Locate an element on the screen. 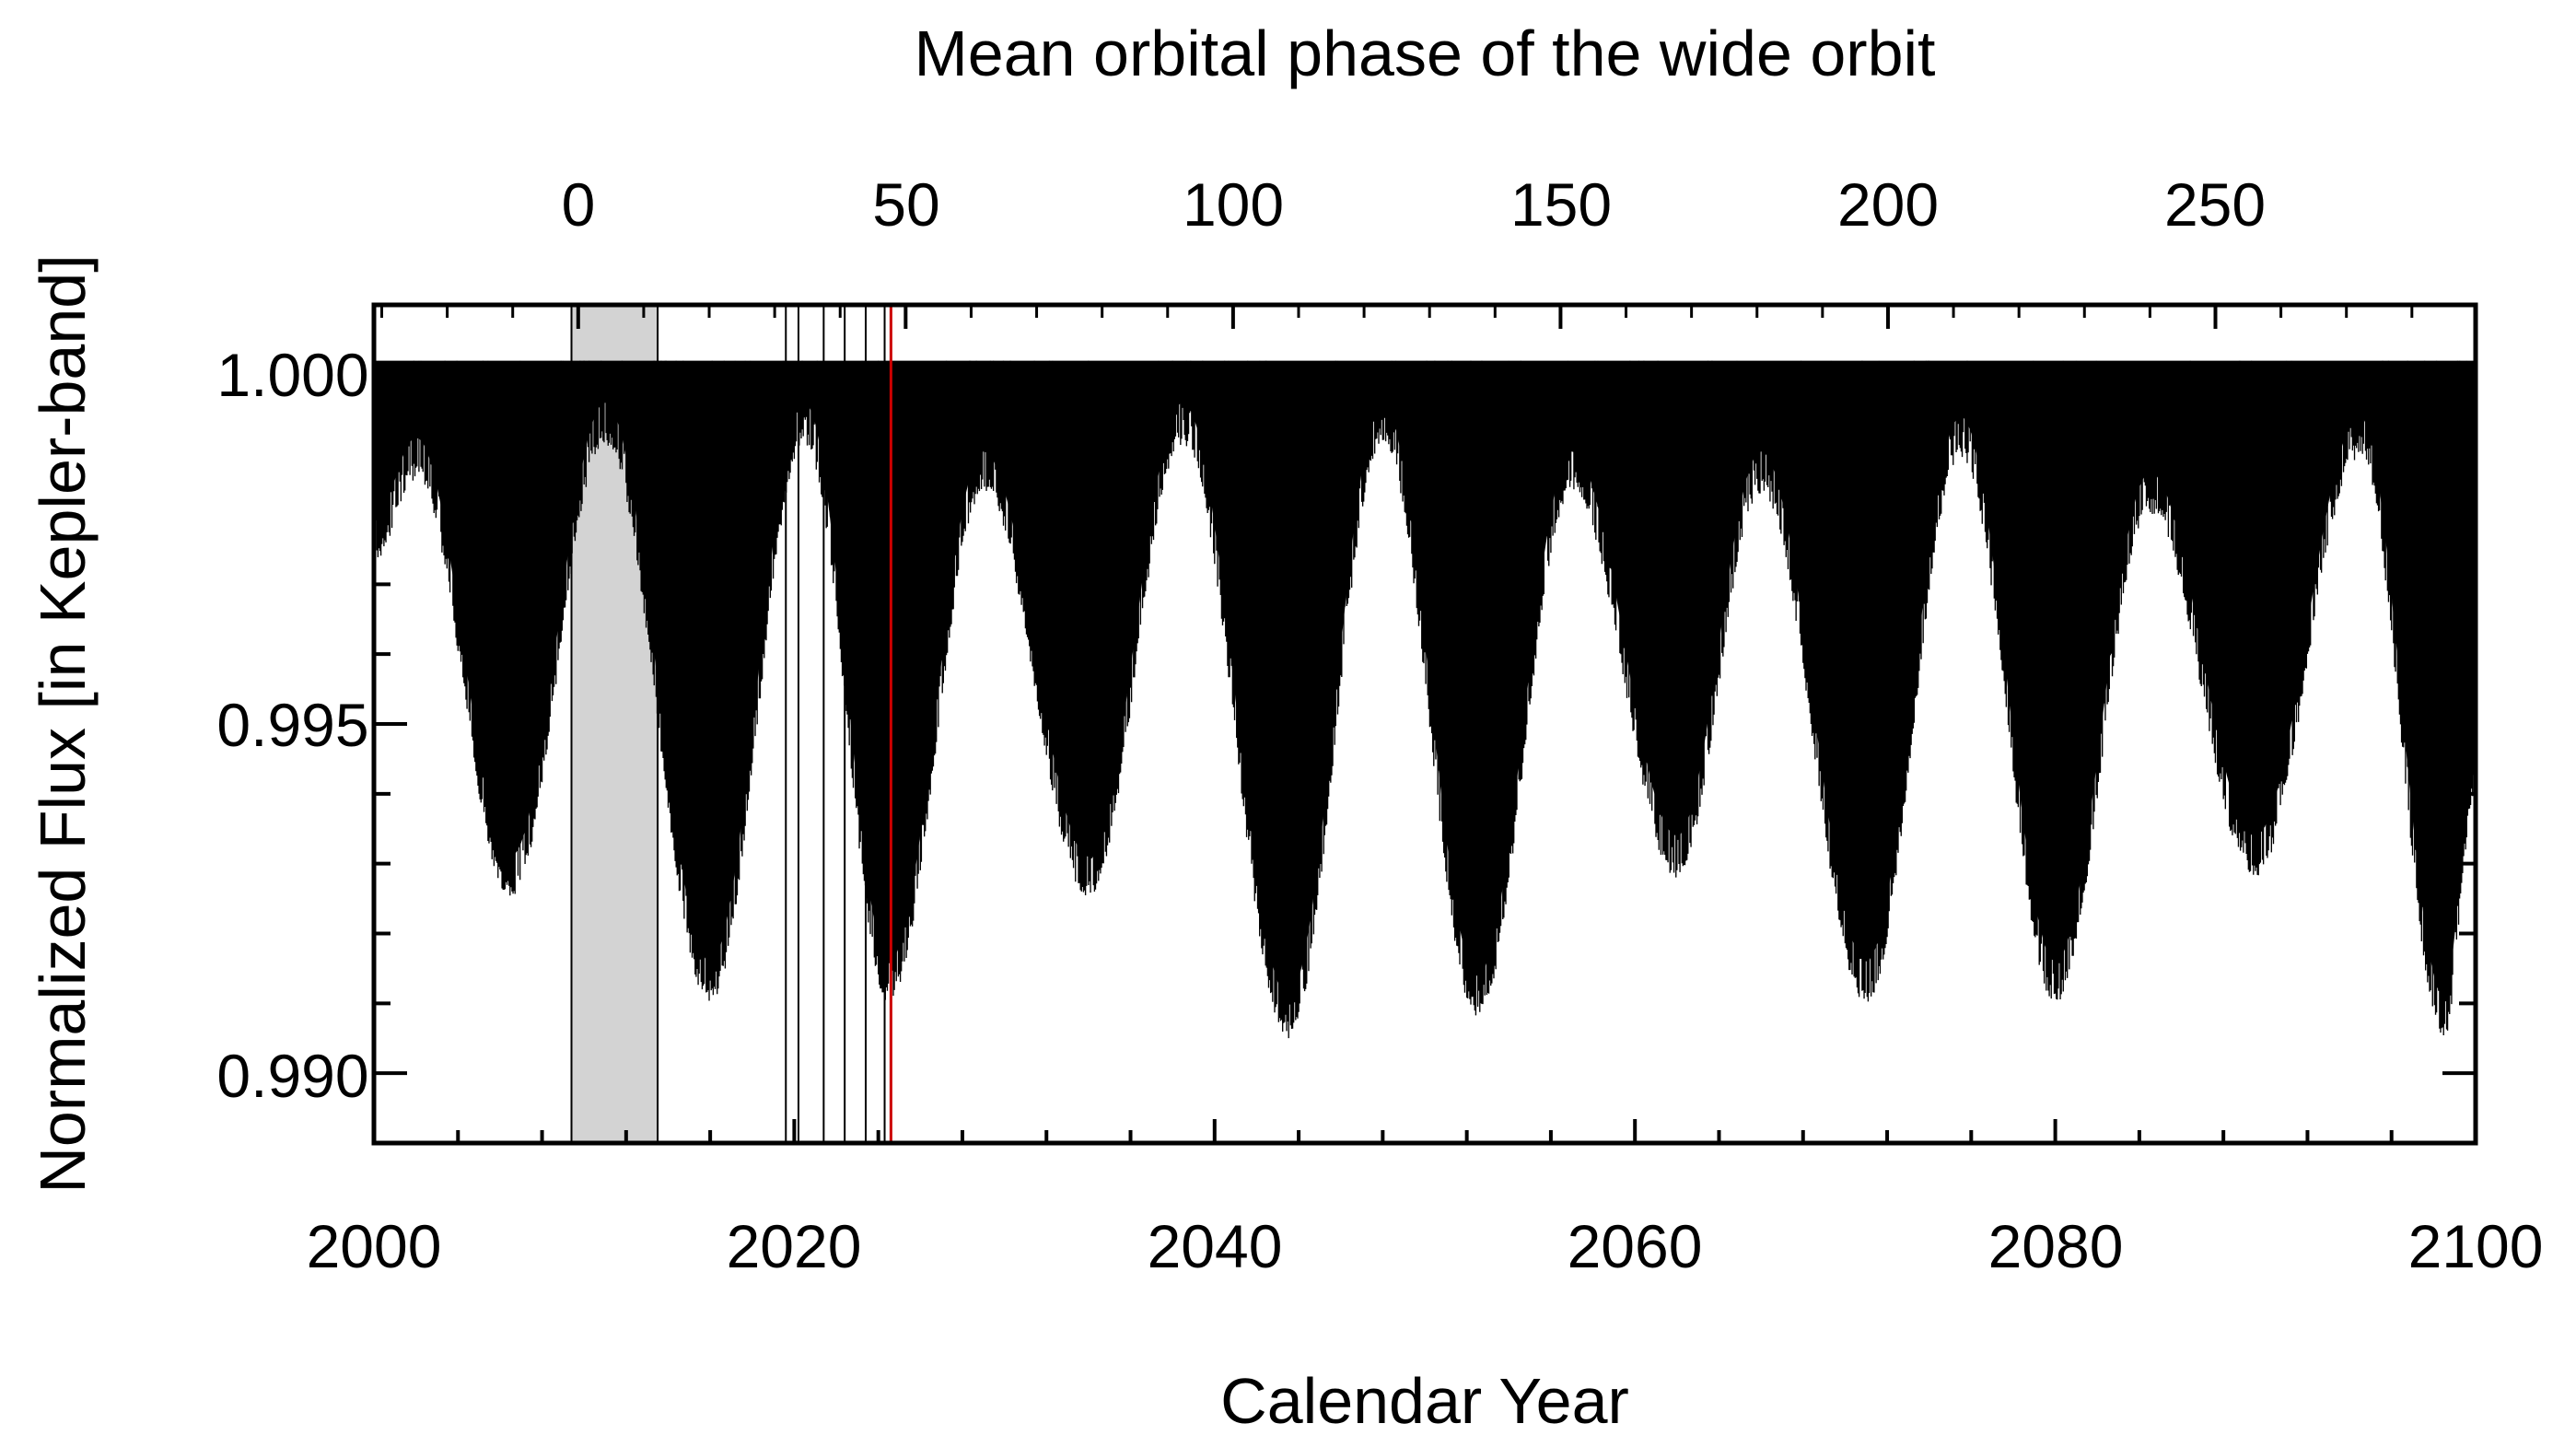 Image resolution: width=2576 pixels, height=1447 pixels. x-tick-labels: 2000 2020 2040 2060 2080 2100 is located at coordinates (1425, 1246).